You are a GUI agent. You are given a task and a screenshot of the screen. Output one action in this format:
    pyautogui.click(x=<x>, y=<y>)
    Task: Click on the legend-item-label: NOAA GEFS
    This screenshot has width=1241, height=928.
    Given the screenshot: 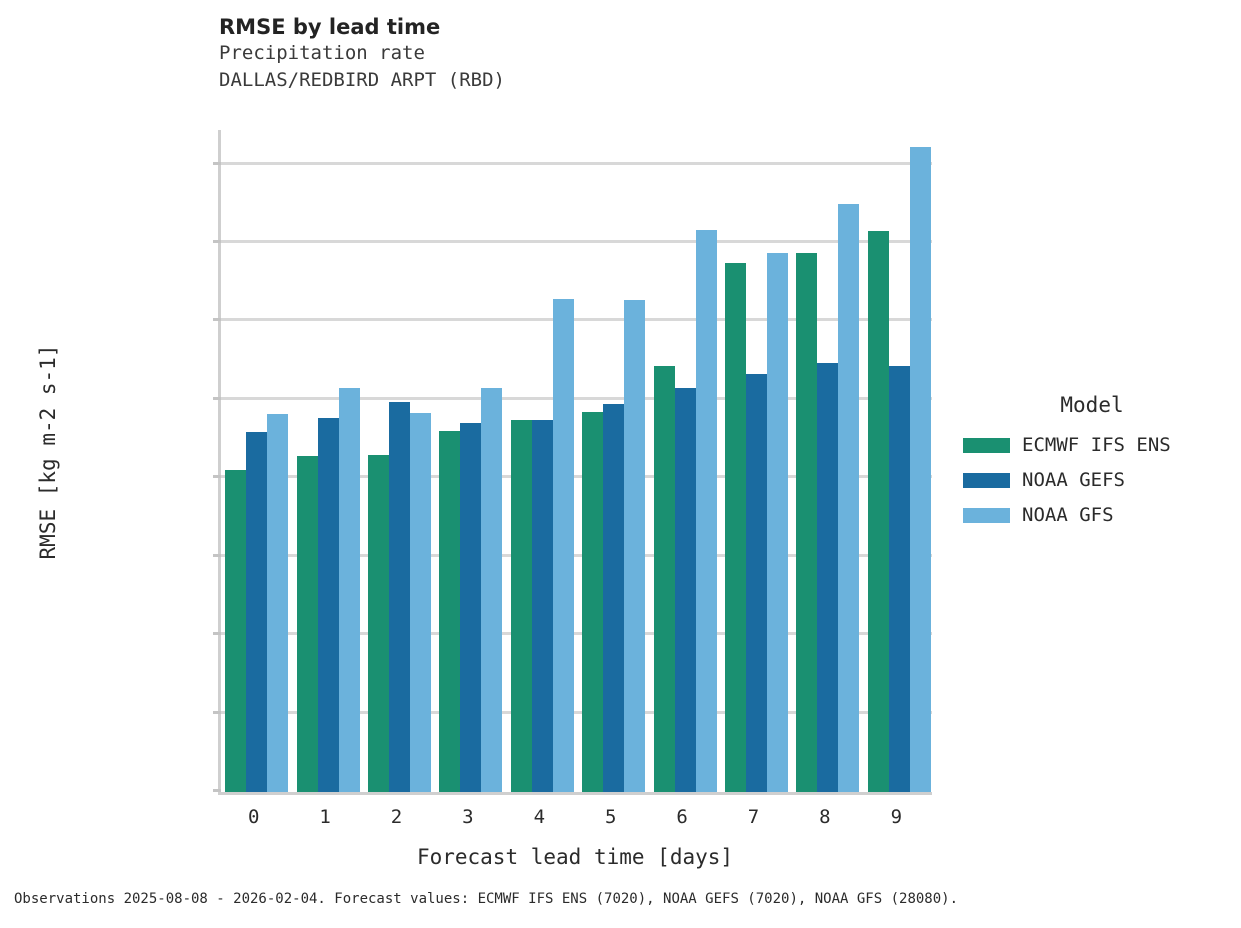 What is the action you would take?
    pyautogui.click(x=1073, y=480)
    